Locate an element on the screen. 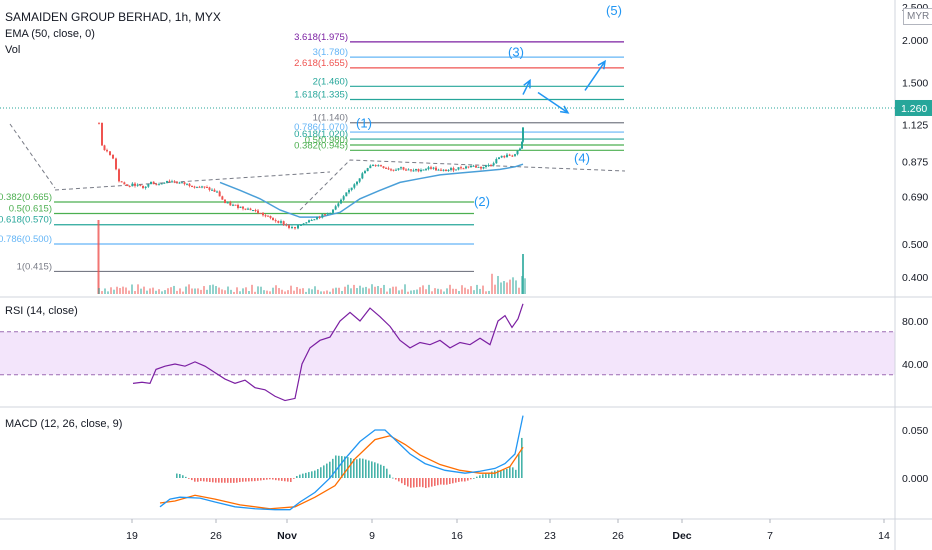 The width and height of the screenshot is (932, 550). fib-label: 3(1.780) is located at coordinates (330, 52).